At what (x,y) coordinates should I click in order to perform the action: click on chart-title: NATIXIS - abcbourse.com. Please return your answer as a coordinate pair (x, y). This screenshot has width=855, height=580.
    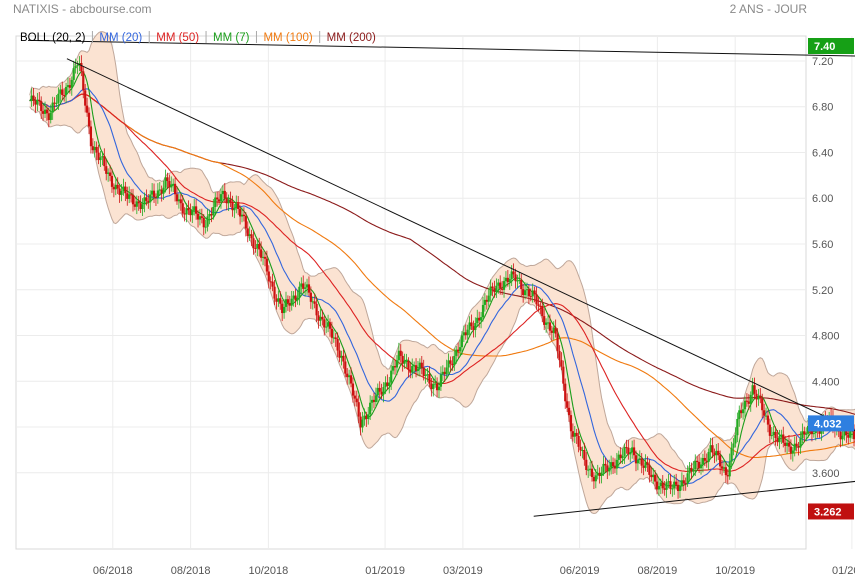
    Looking at the image, I should click on (82, 9).